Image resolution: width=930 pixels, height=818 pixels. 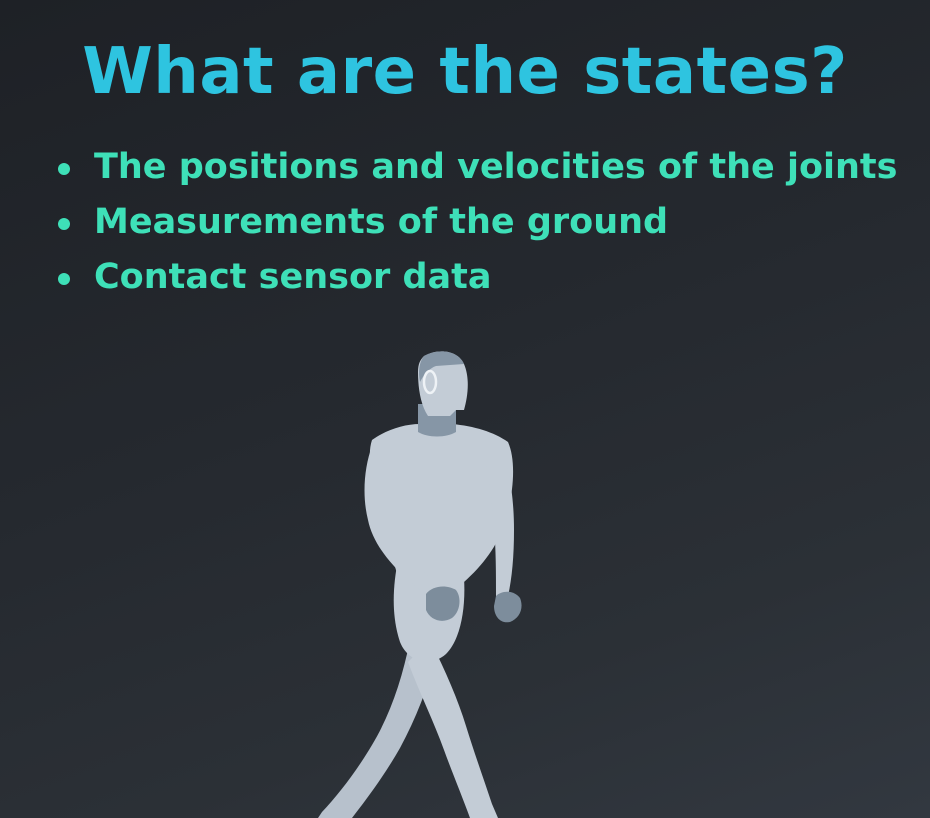 What do you see at coordinates (377, 729) in the screenshot?
I see `robot-back-leg` at bounding box center [377, 729].